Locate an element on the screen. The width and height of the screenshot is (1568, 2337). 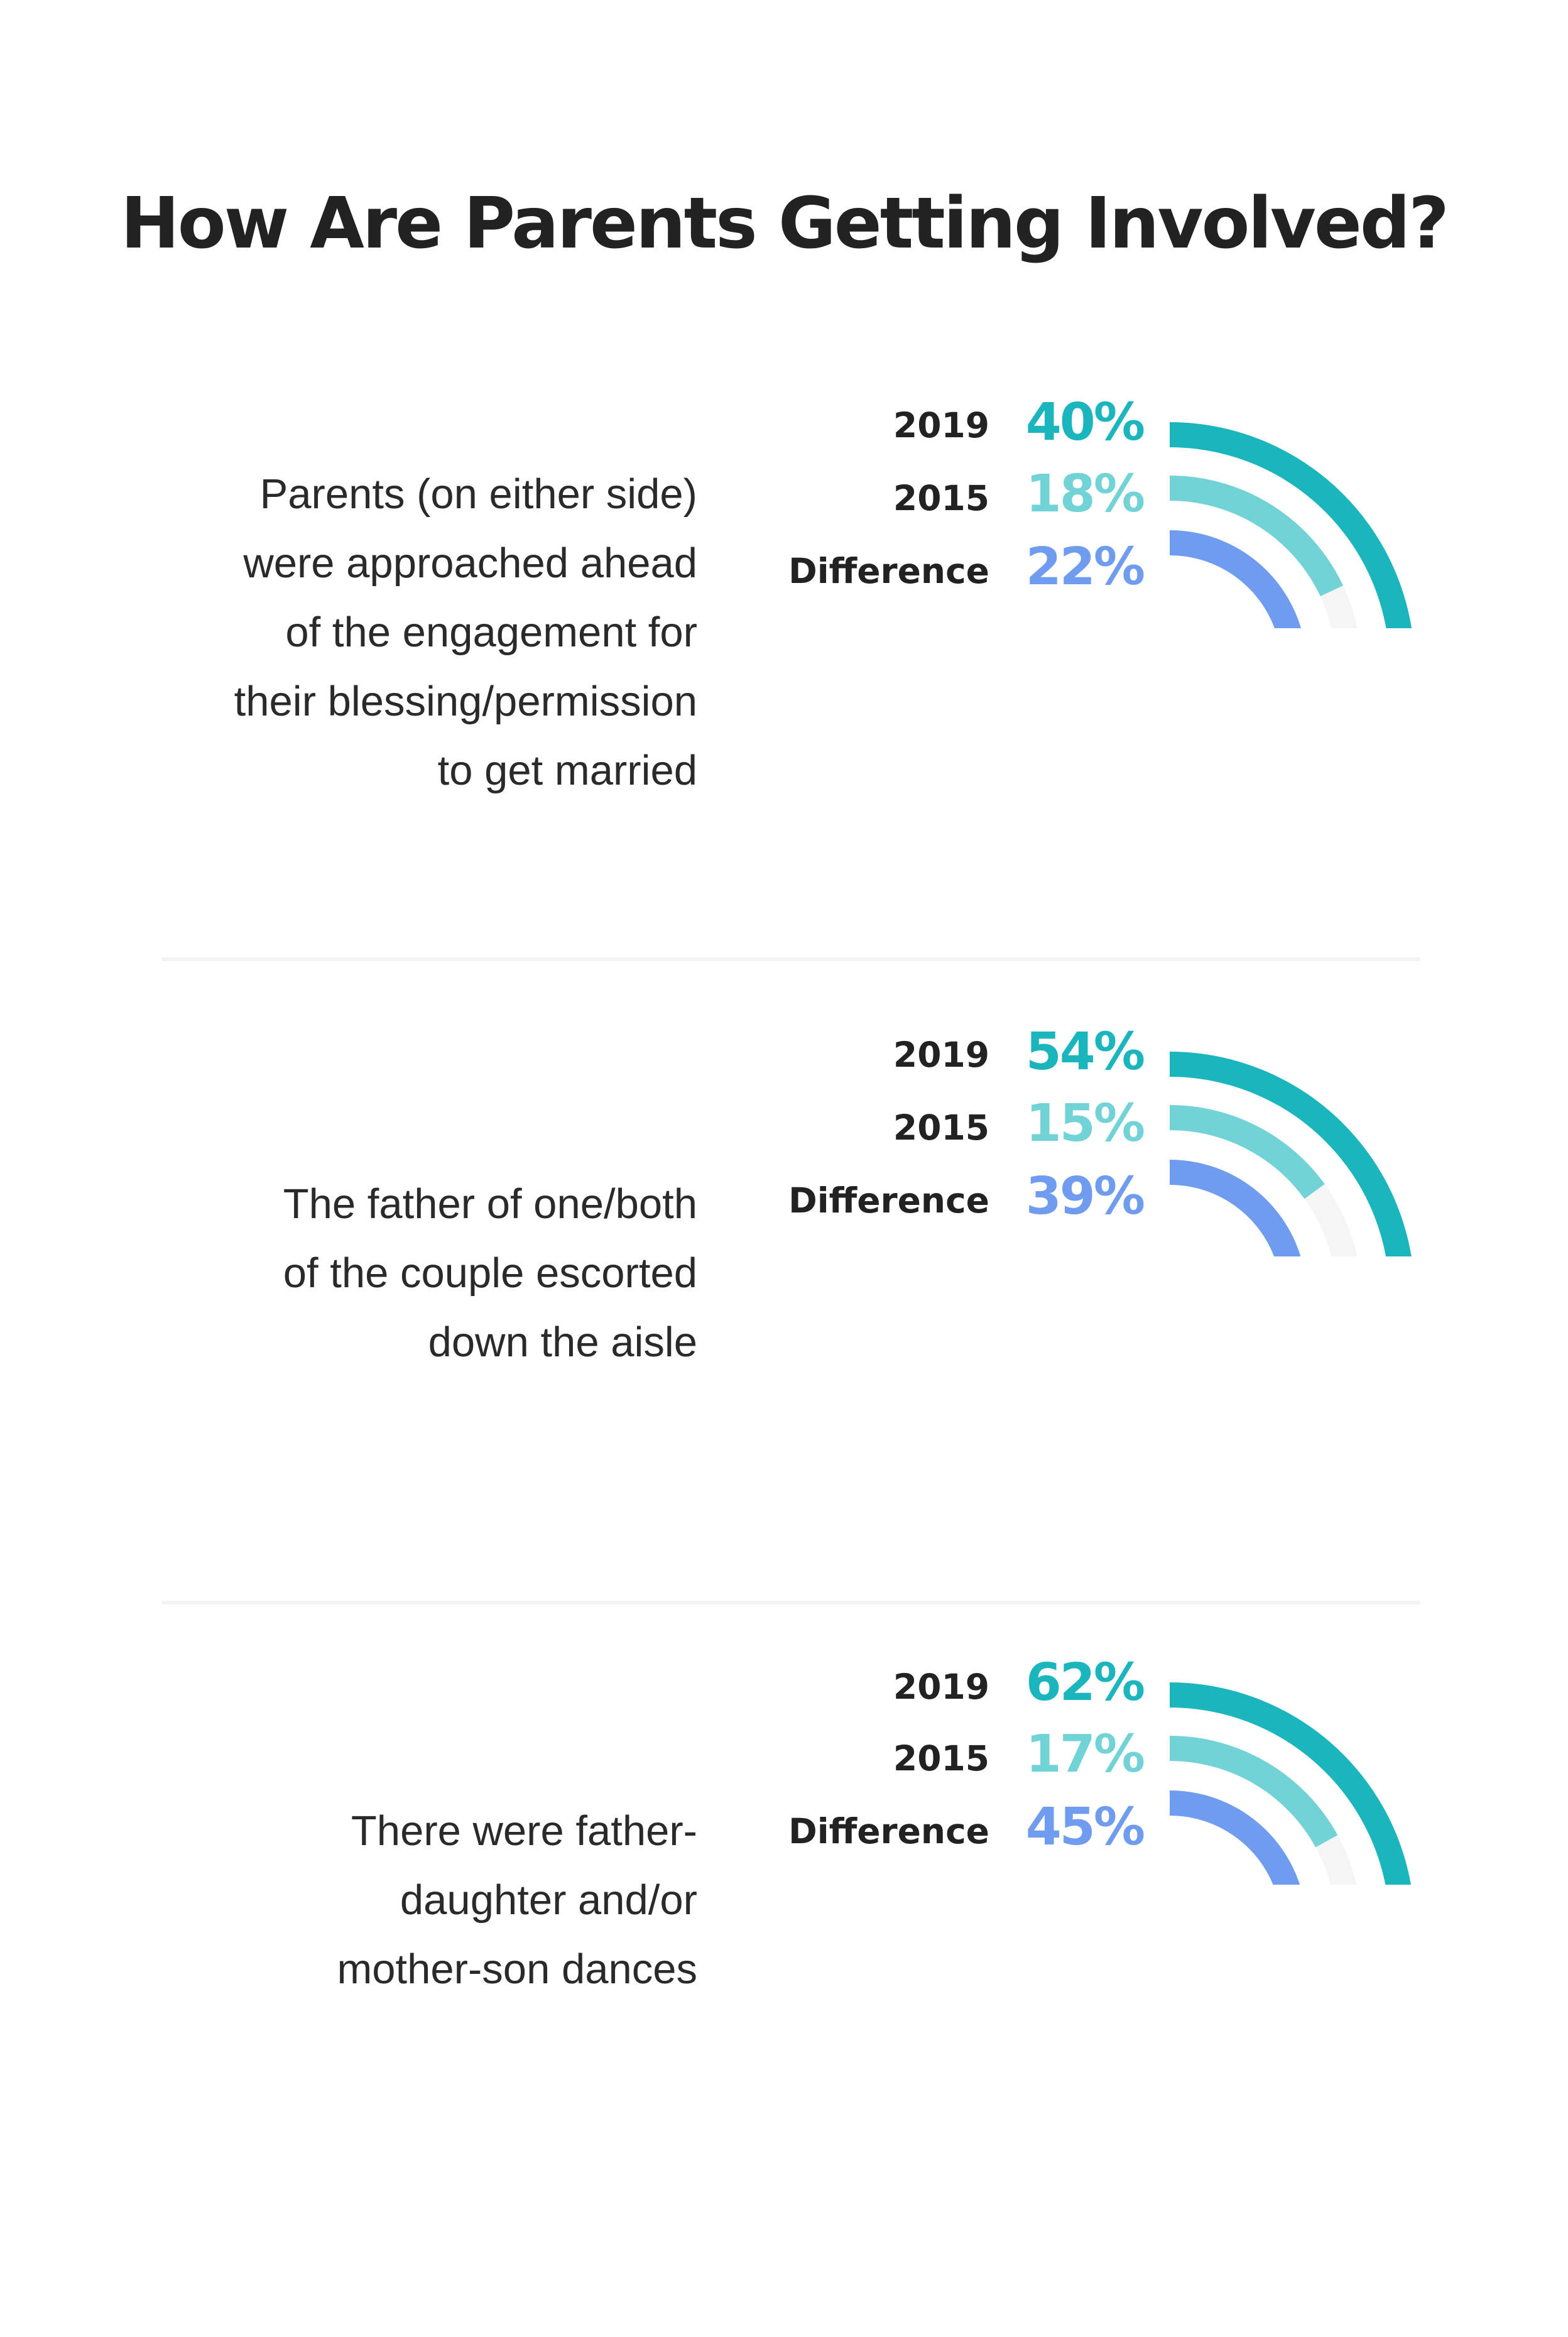
description-line: of the engagement for is located at coordinates (491, 632).